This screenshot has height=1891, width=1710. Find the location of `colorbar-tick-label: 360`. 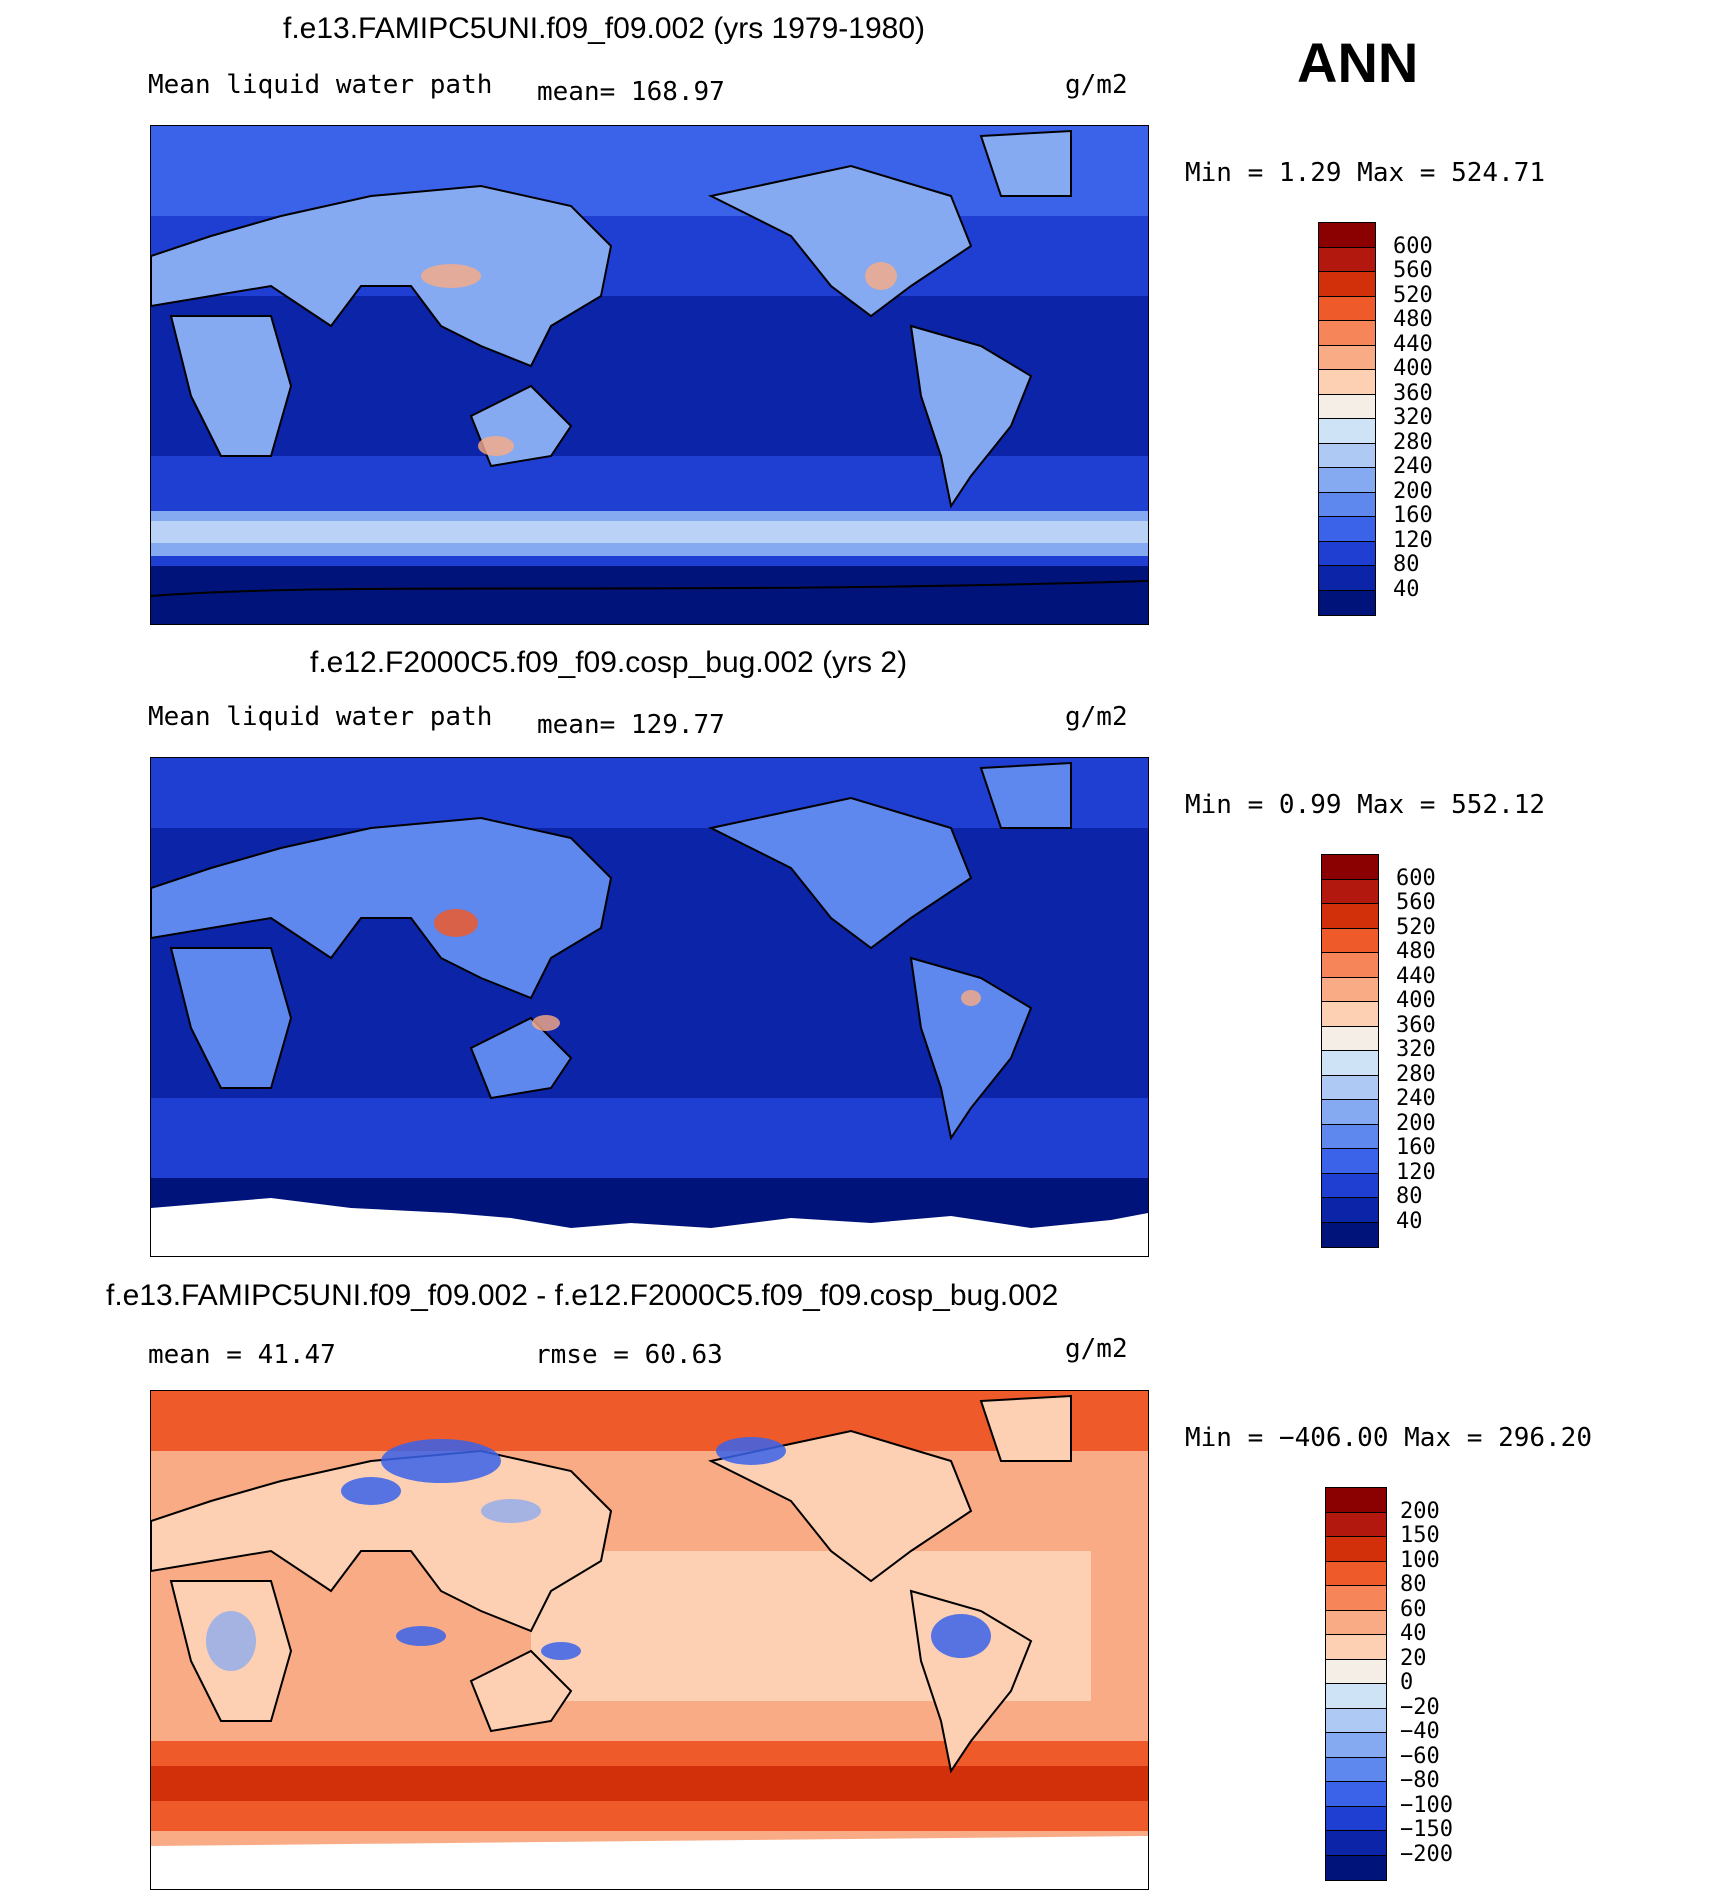

colorbar-tick-label: 360 is located at coordinates (1413, 393).